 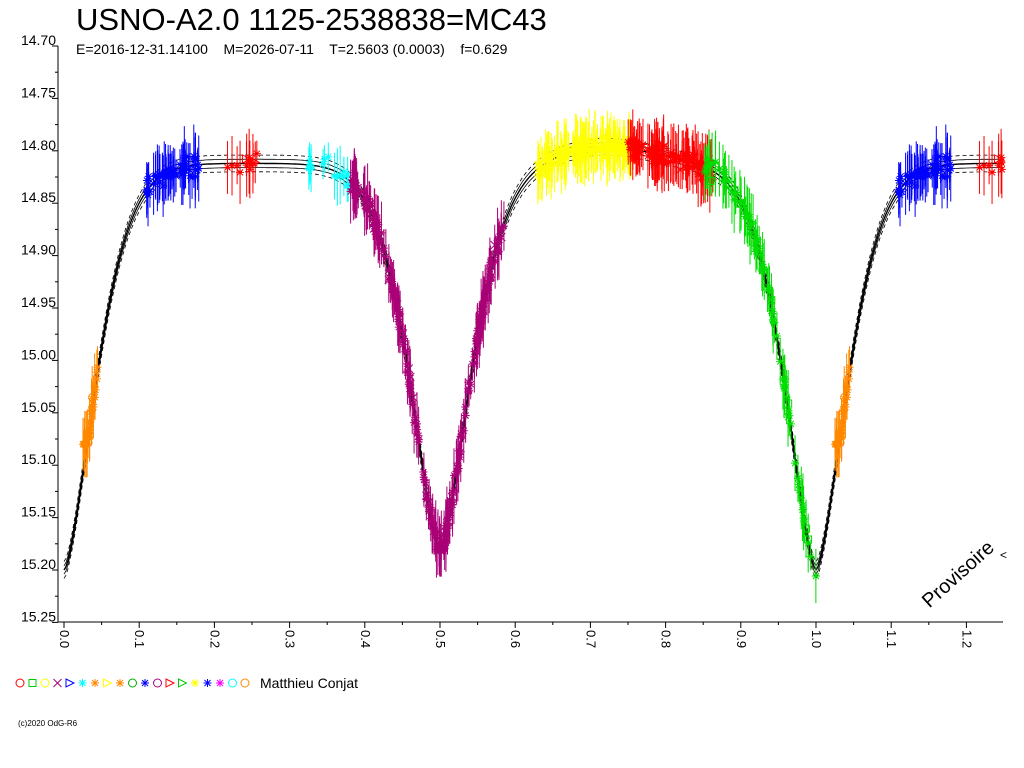 What do you see at coordinates (38, 40) in the screenshot?
I see `y-tick-label: 14.70` at bounding box center [38, 40].